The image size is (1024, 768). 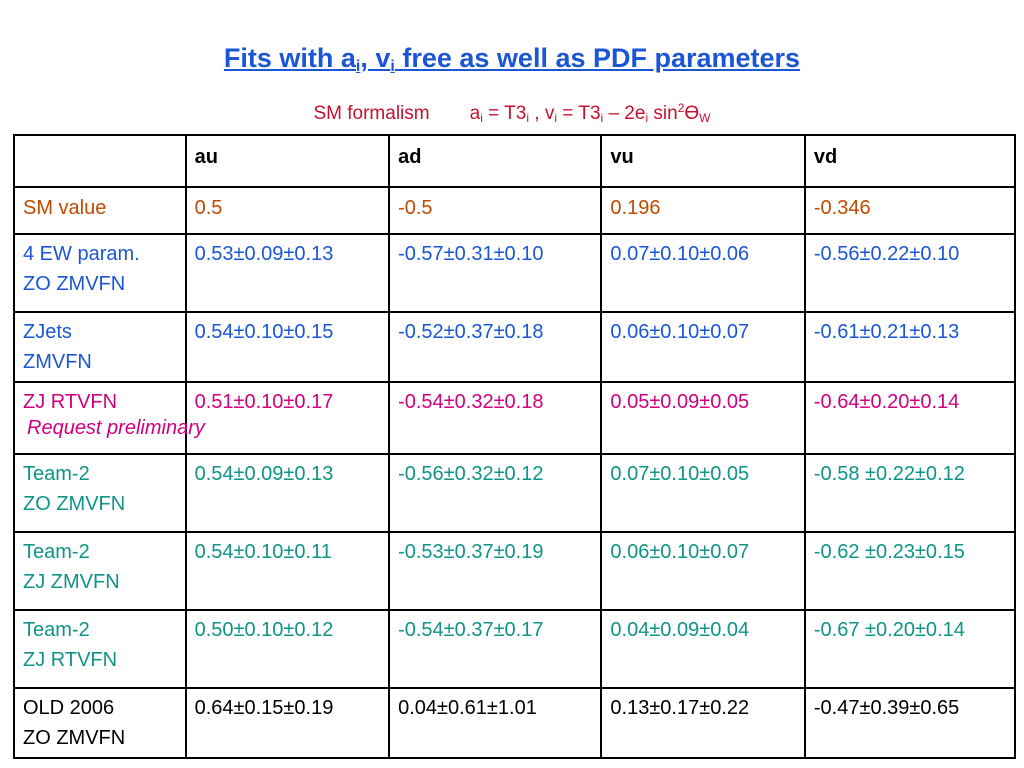 I want to click on cell-ad: -0.56±0.32±0.12, so click(x=495, y=493).